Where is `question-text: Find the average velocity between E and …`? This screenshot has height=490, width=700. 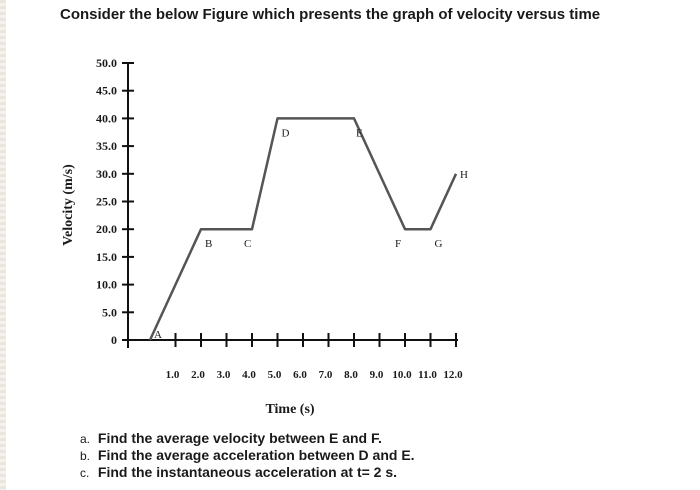 question-text: Find the average velocity between E and … is located at coordinates (239, 438).